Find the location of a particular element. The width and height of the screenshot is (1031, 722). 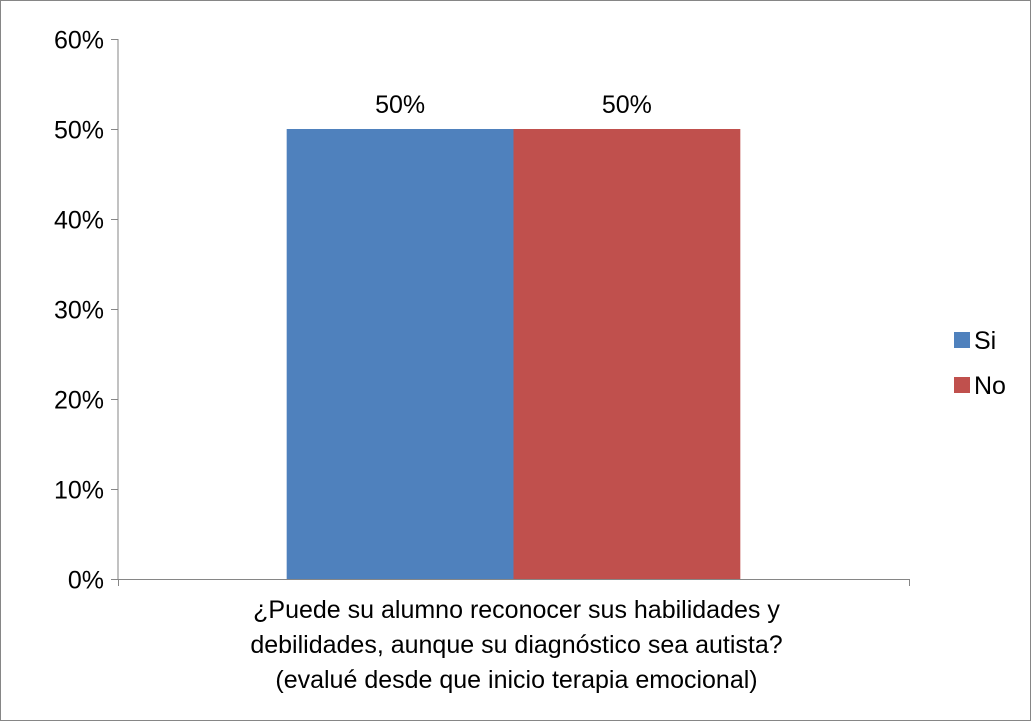

y-tick-label: 30% is located at coordinates (79, 311).